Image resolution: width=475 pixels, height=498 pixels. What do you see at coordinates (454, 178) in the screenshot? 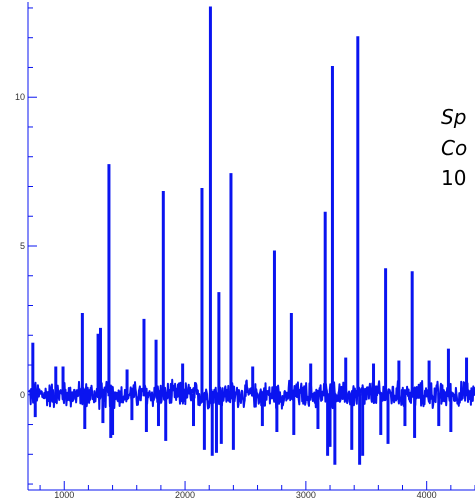
I see `overlay-text-line3: 10` at bounding box center [454, 178].